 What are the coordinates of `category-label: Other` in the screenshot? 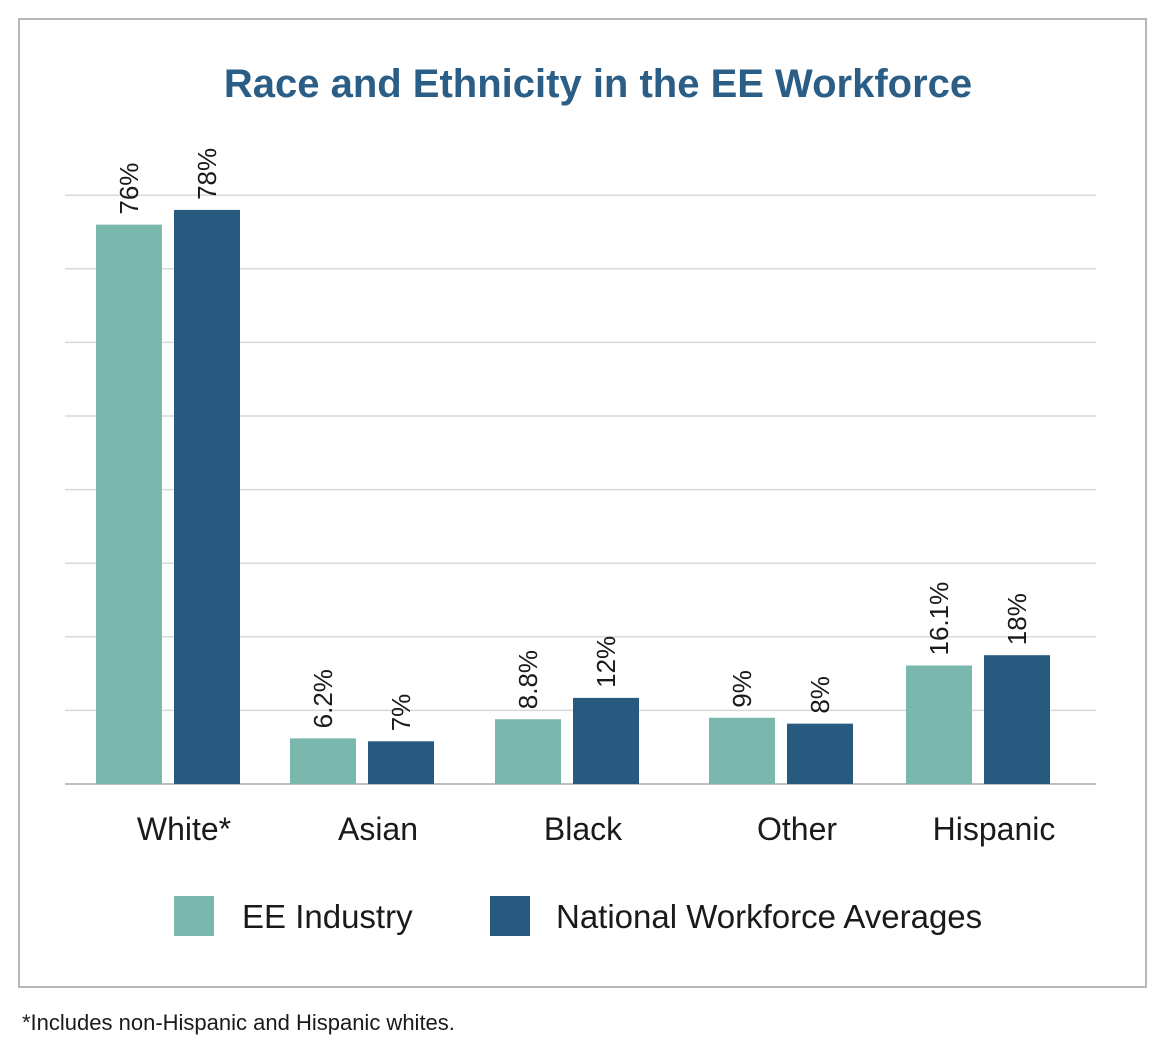 It's located at (797, 829).